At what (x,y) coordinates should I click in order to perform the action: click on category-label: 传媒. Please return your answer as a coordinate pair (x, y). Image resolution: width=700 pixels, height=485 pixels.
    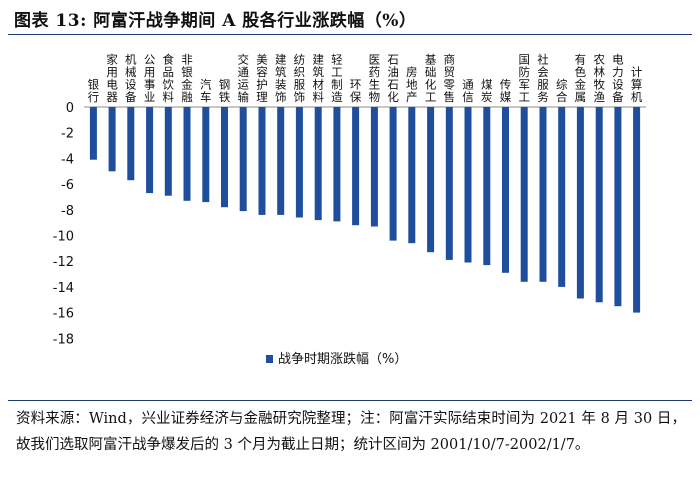
    Looking at the image, I should click on (506, 91).